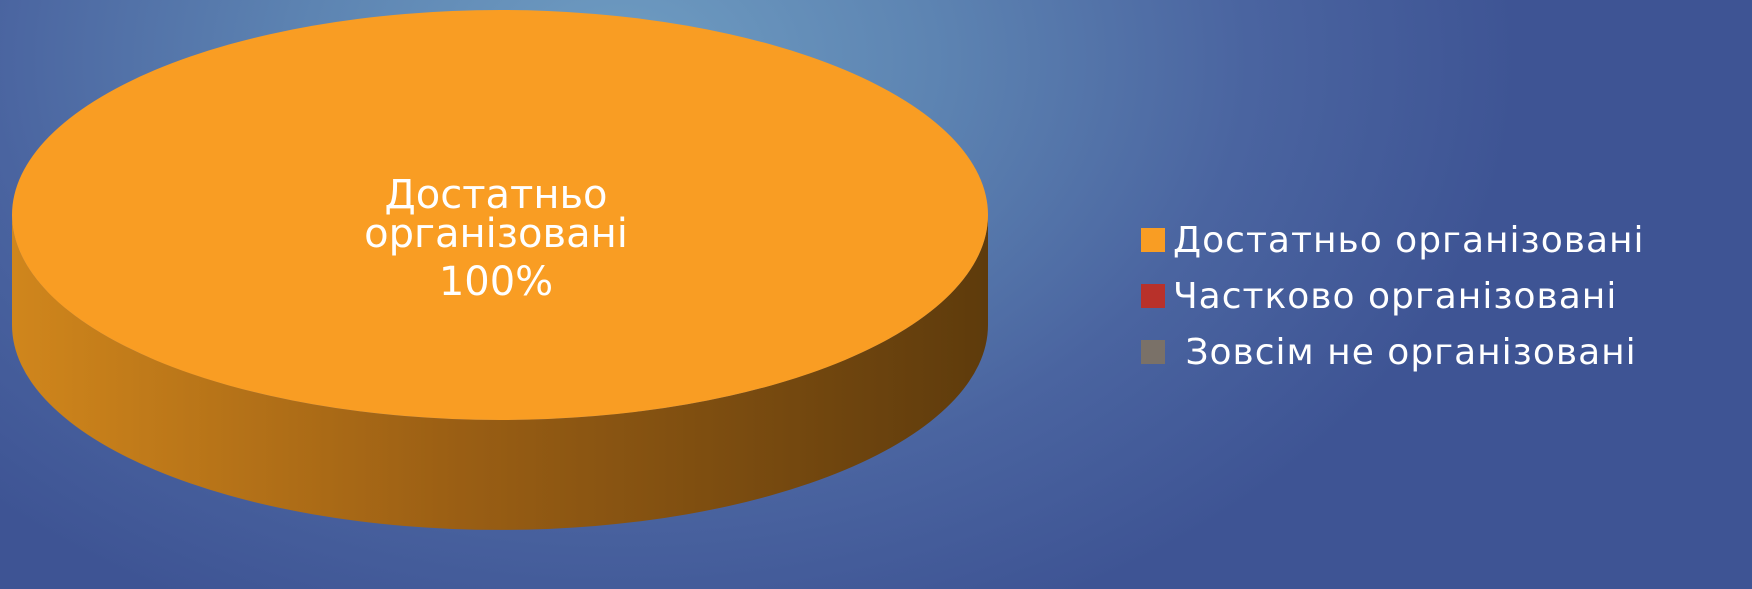 The image size is (1752, 589). What do you see at coordinates (1395, 296) in the screenshot?
I see `legend-label-partial: Частково організовані` at bounding box center [1395, 296].